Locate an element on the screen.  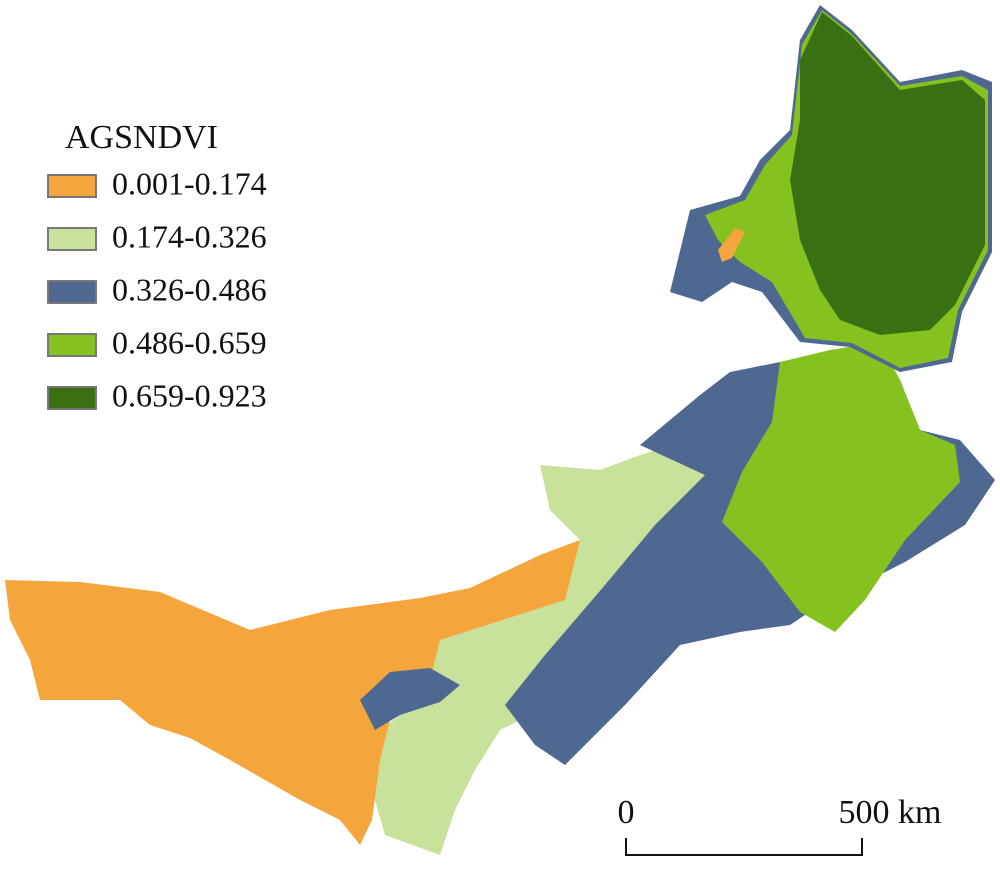
region-lake-orange is located at coordinates (731, 245).